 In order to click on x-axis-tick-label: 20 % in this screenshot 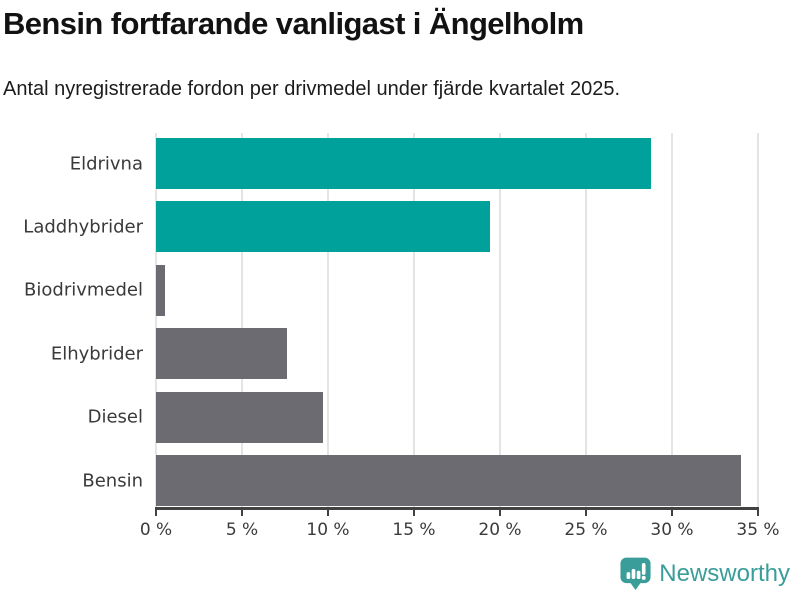, I will do `click(500, 530)`.